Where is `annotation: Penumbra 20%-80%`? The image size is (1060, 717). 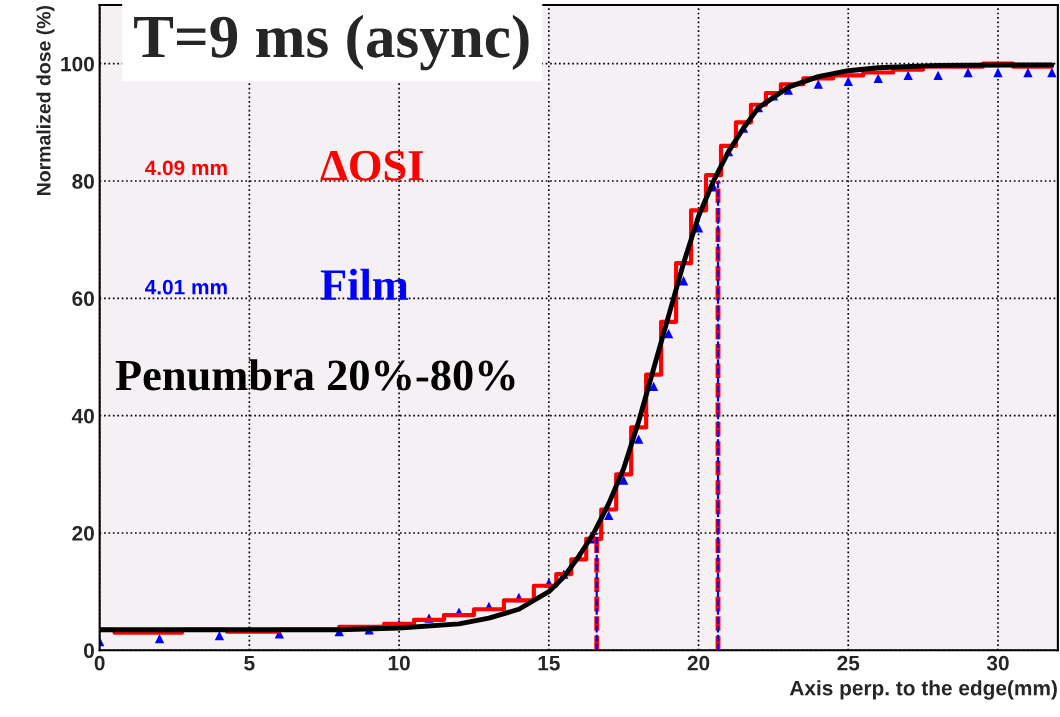
annotation: Penumbra 20%-80% is located at coordinates (315, 375).